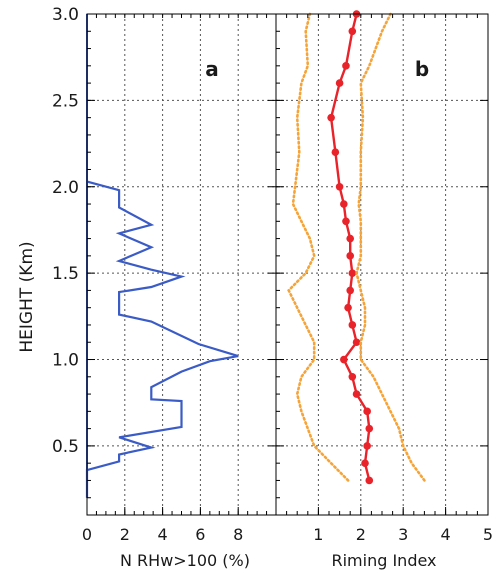 The width and height of the screenshot is (497, 574). What do you see at coordinates (65, 361) in the screenshot?
I see `y-tick-label: 1.0` at bounding box center [65, 361].